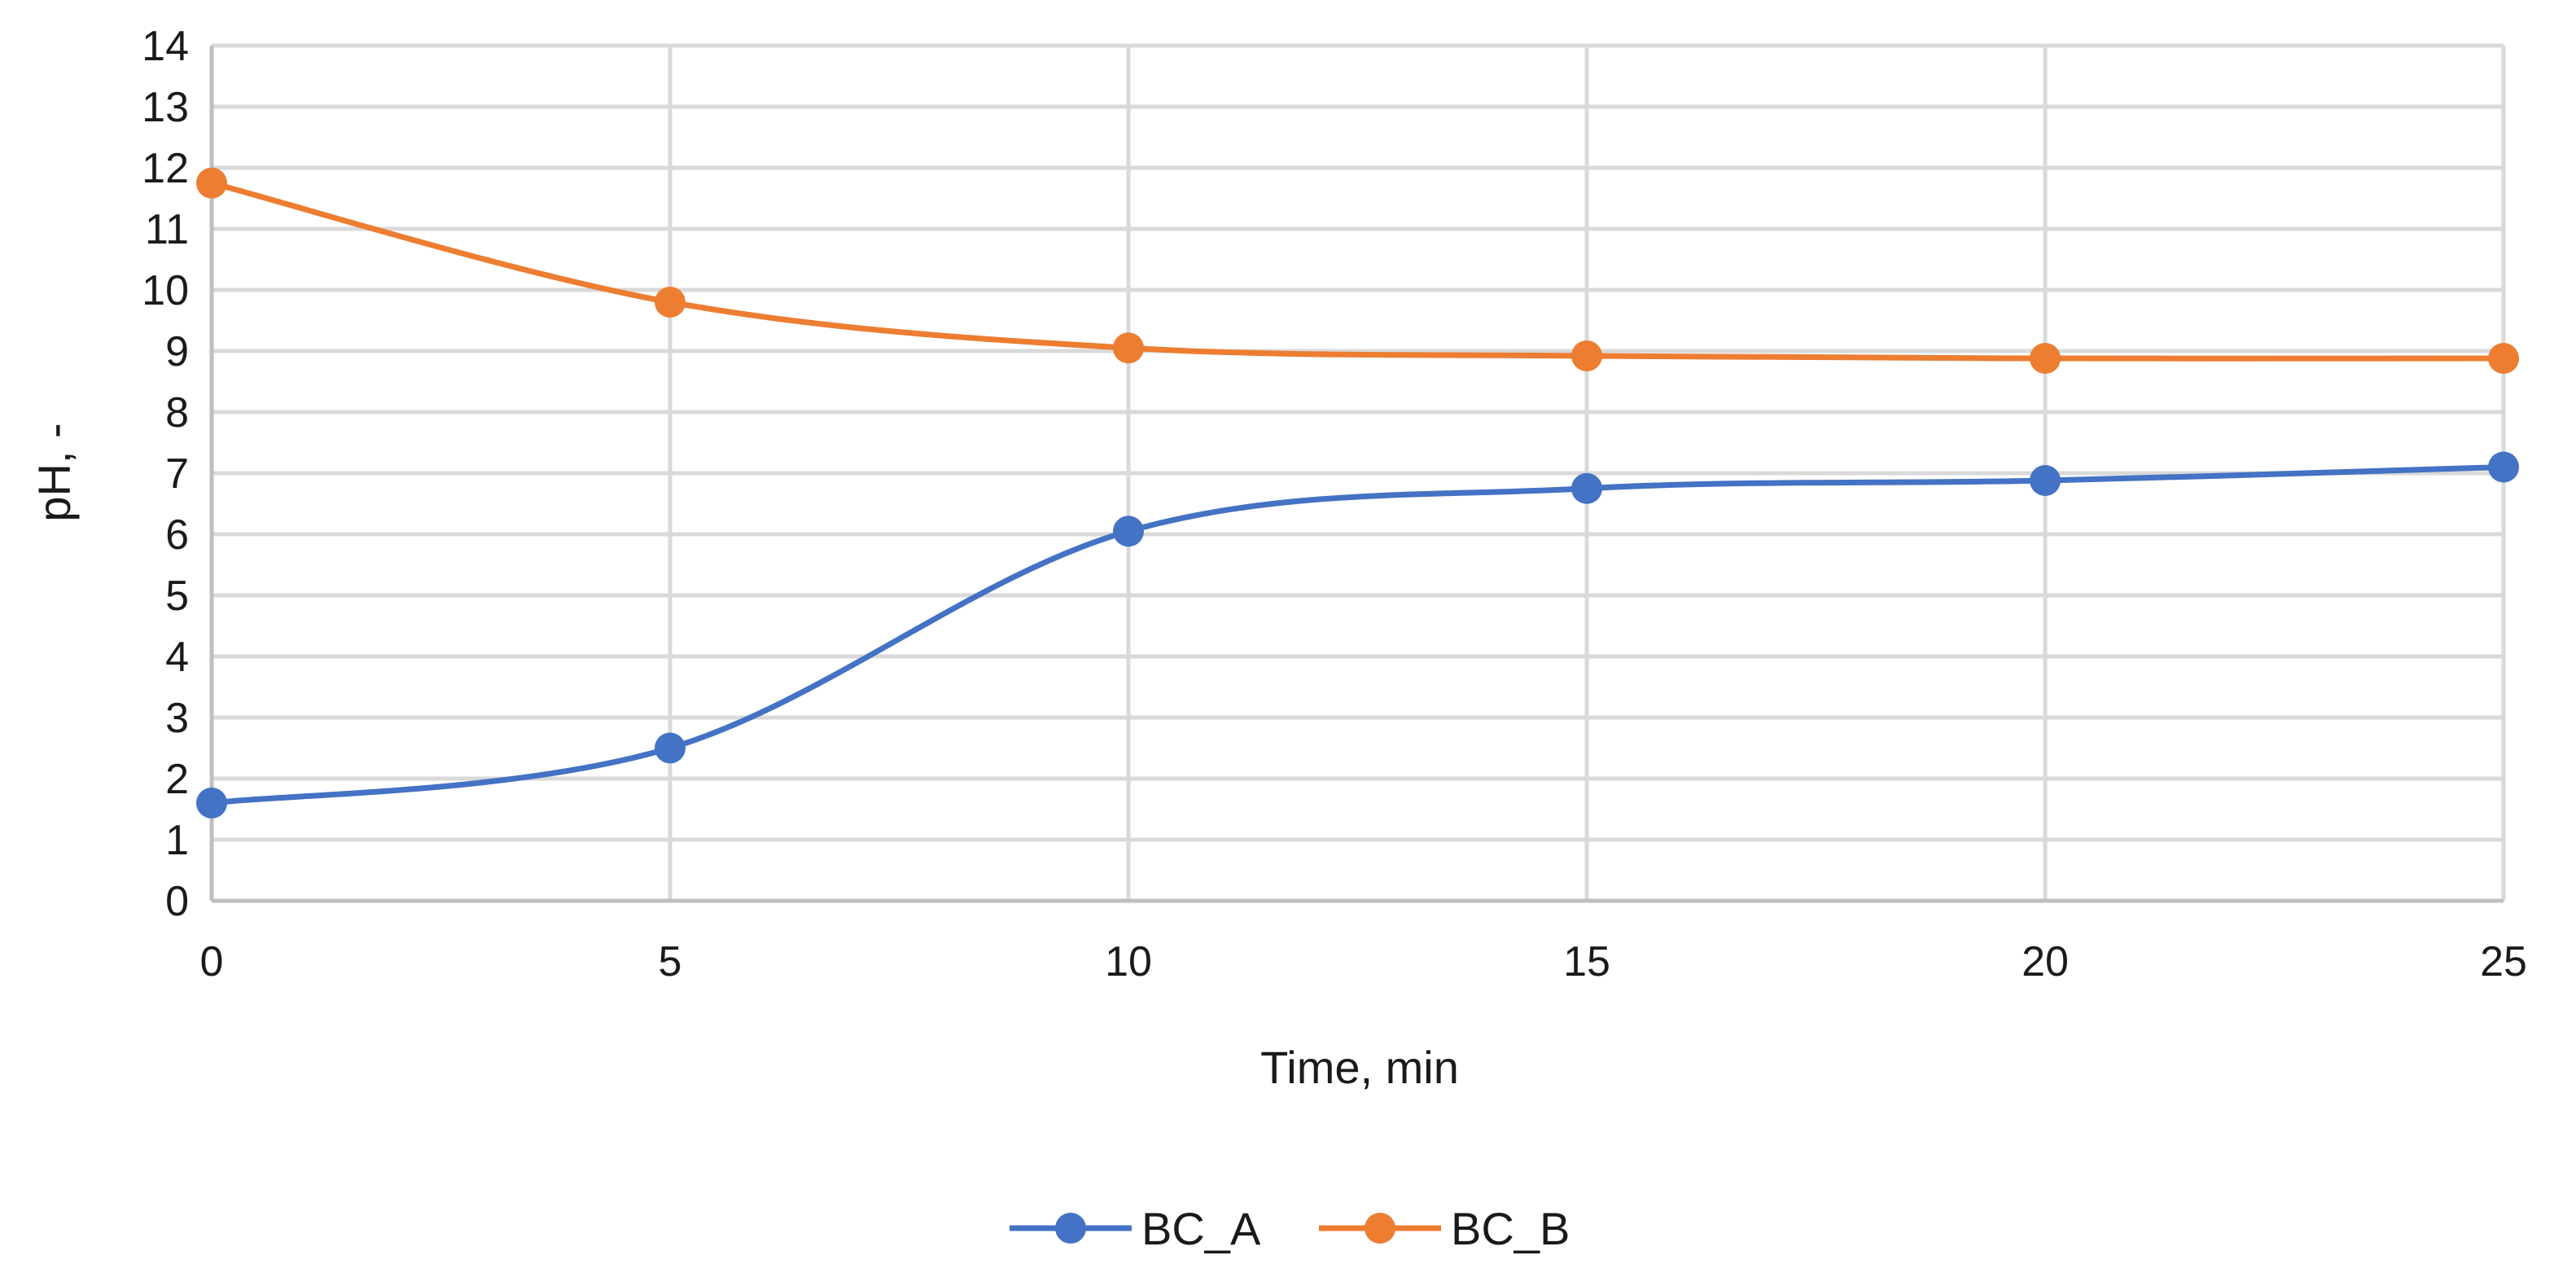  Describe the element at coordinates (212, 961) in the screenshot. I see `x-tick-label: 0` at that location.